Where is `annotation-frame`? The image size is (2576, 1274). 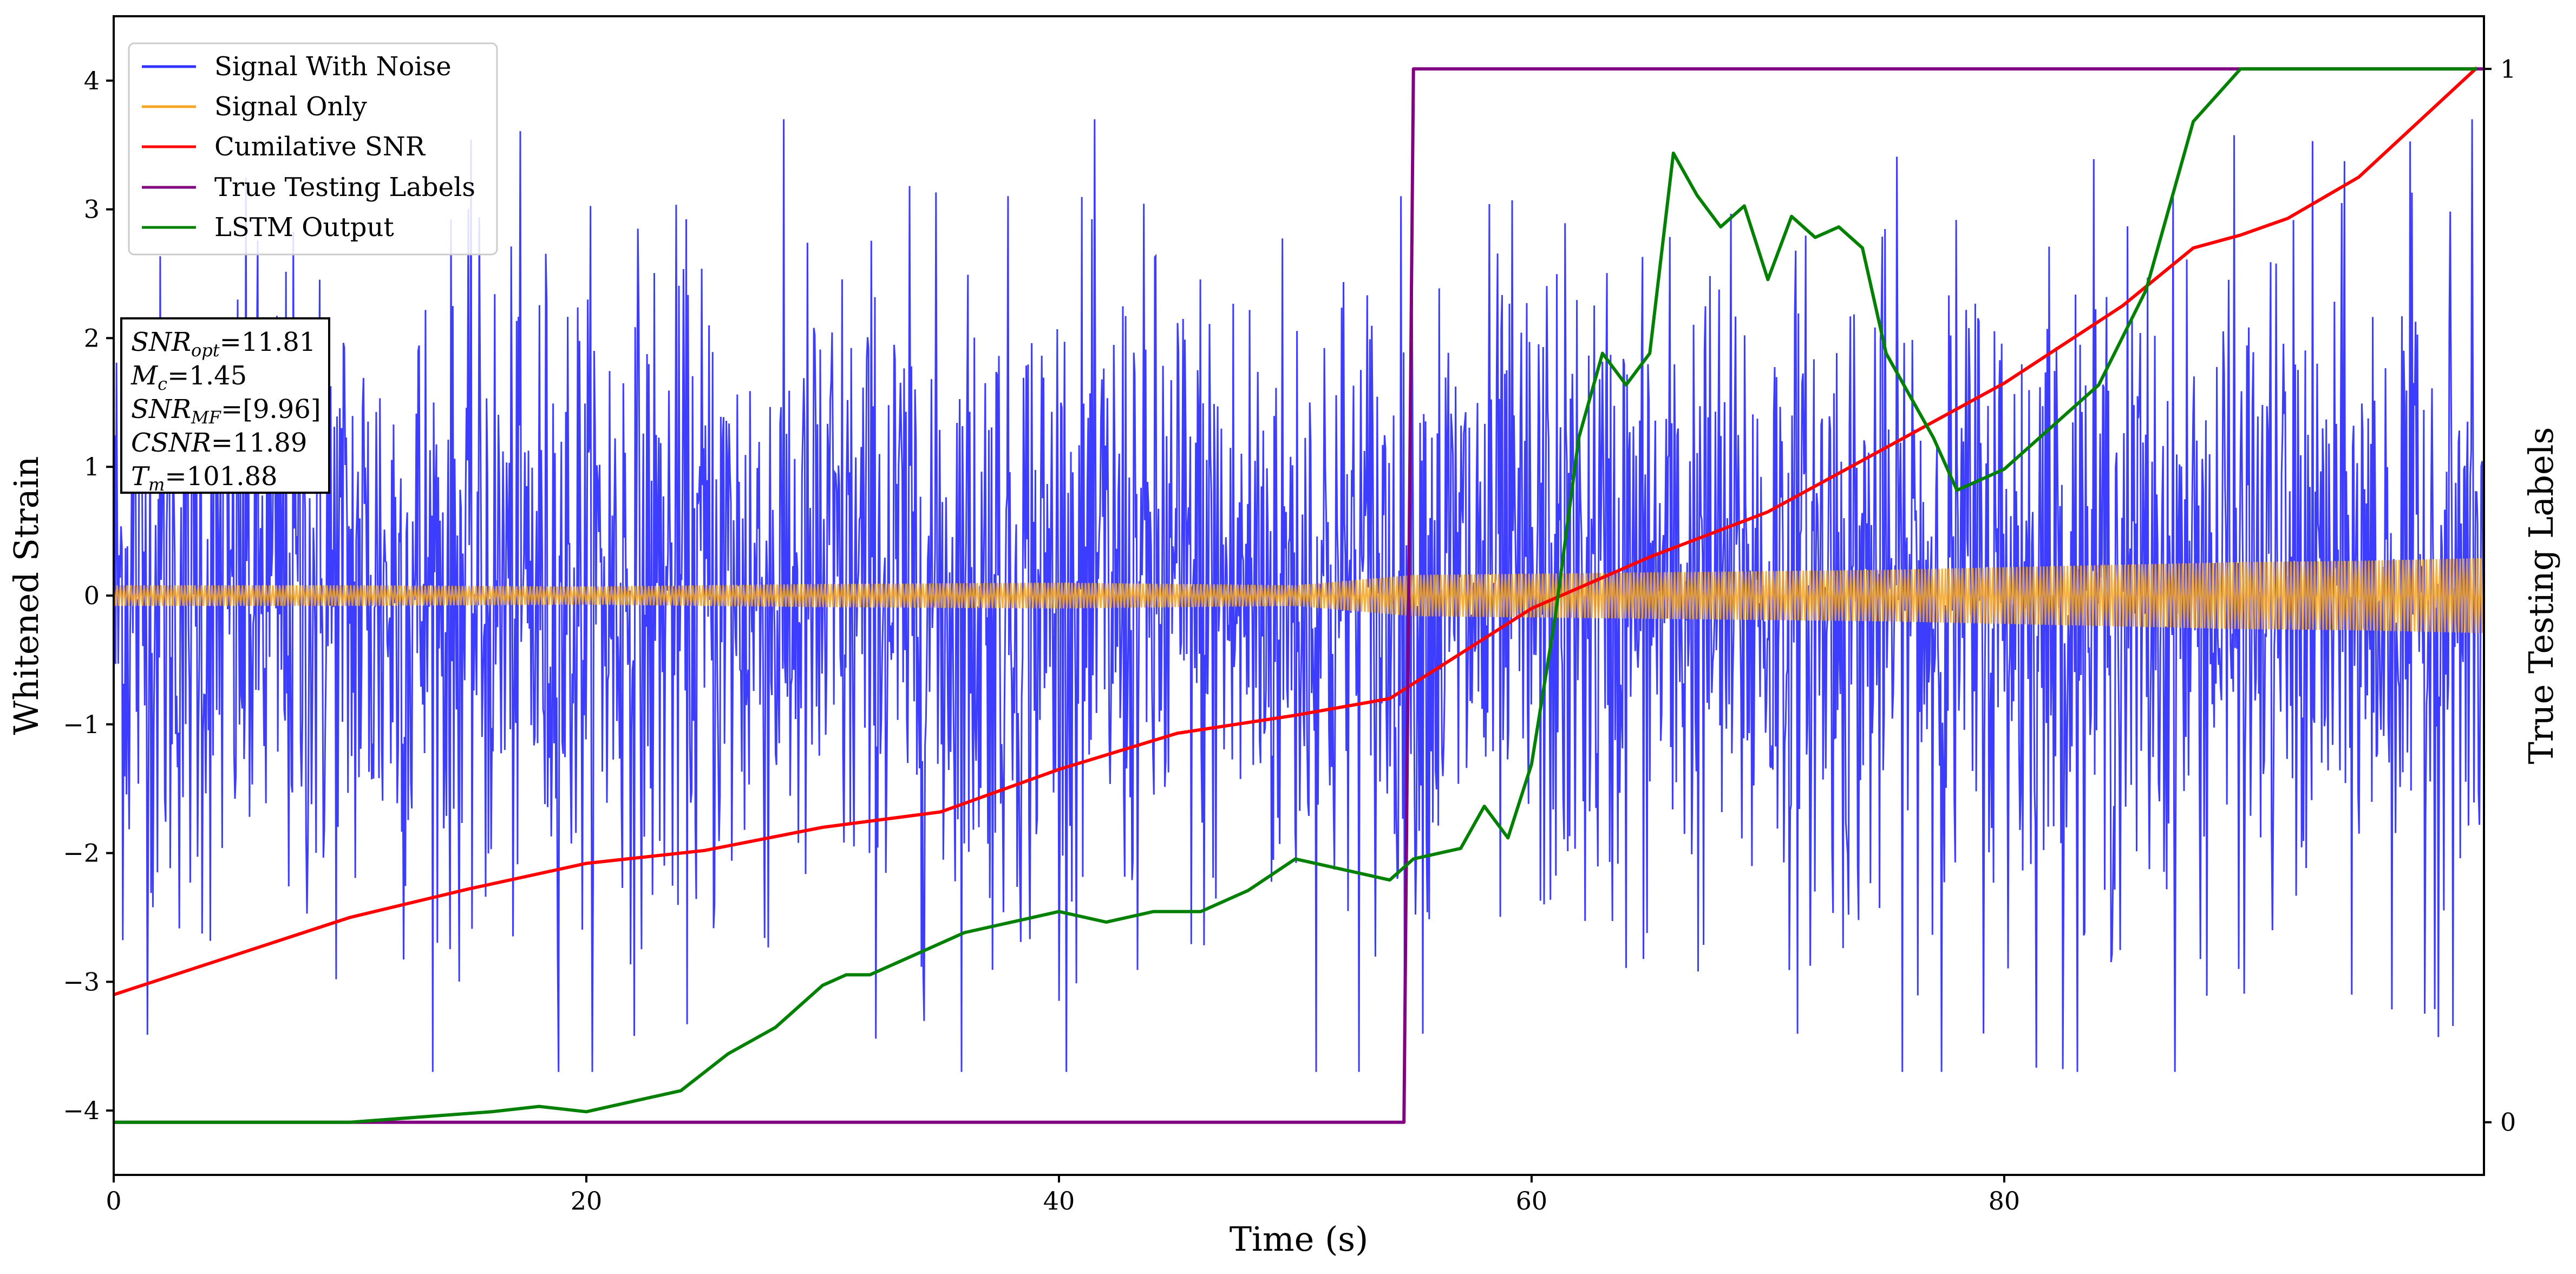
annotation-frame is located at coordinates (225, 405).